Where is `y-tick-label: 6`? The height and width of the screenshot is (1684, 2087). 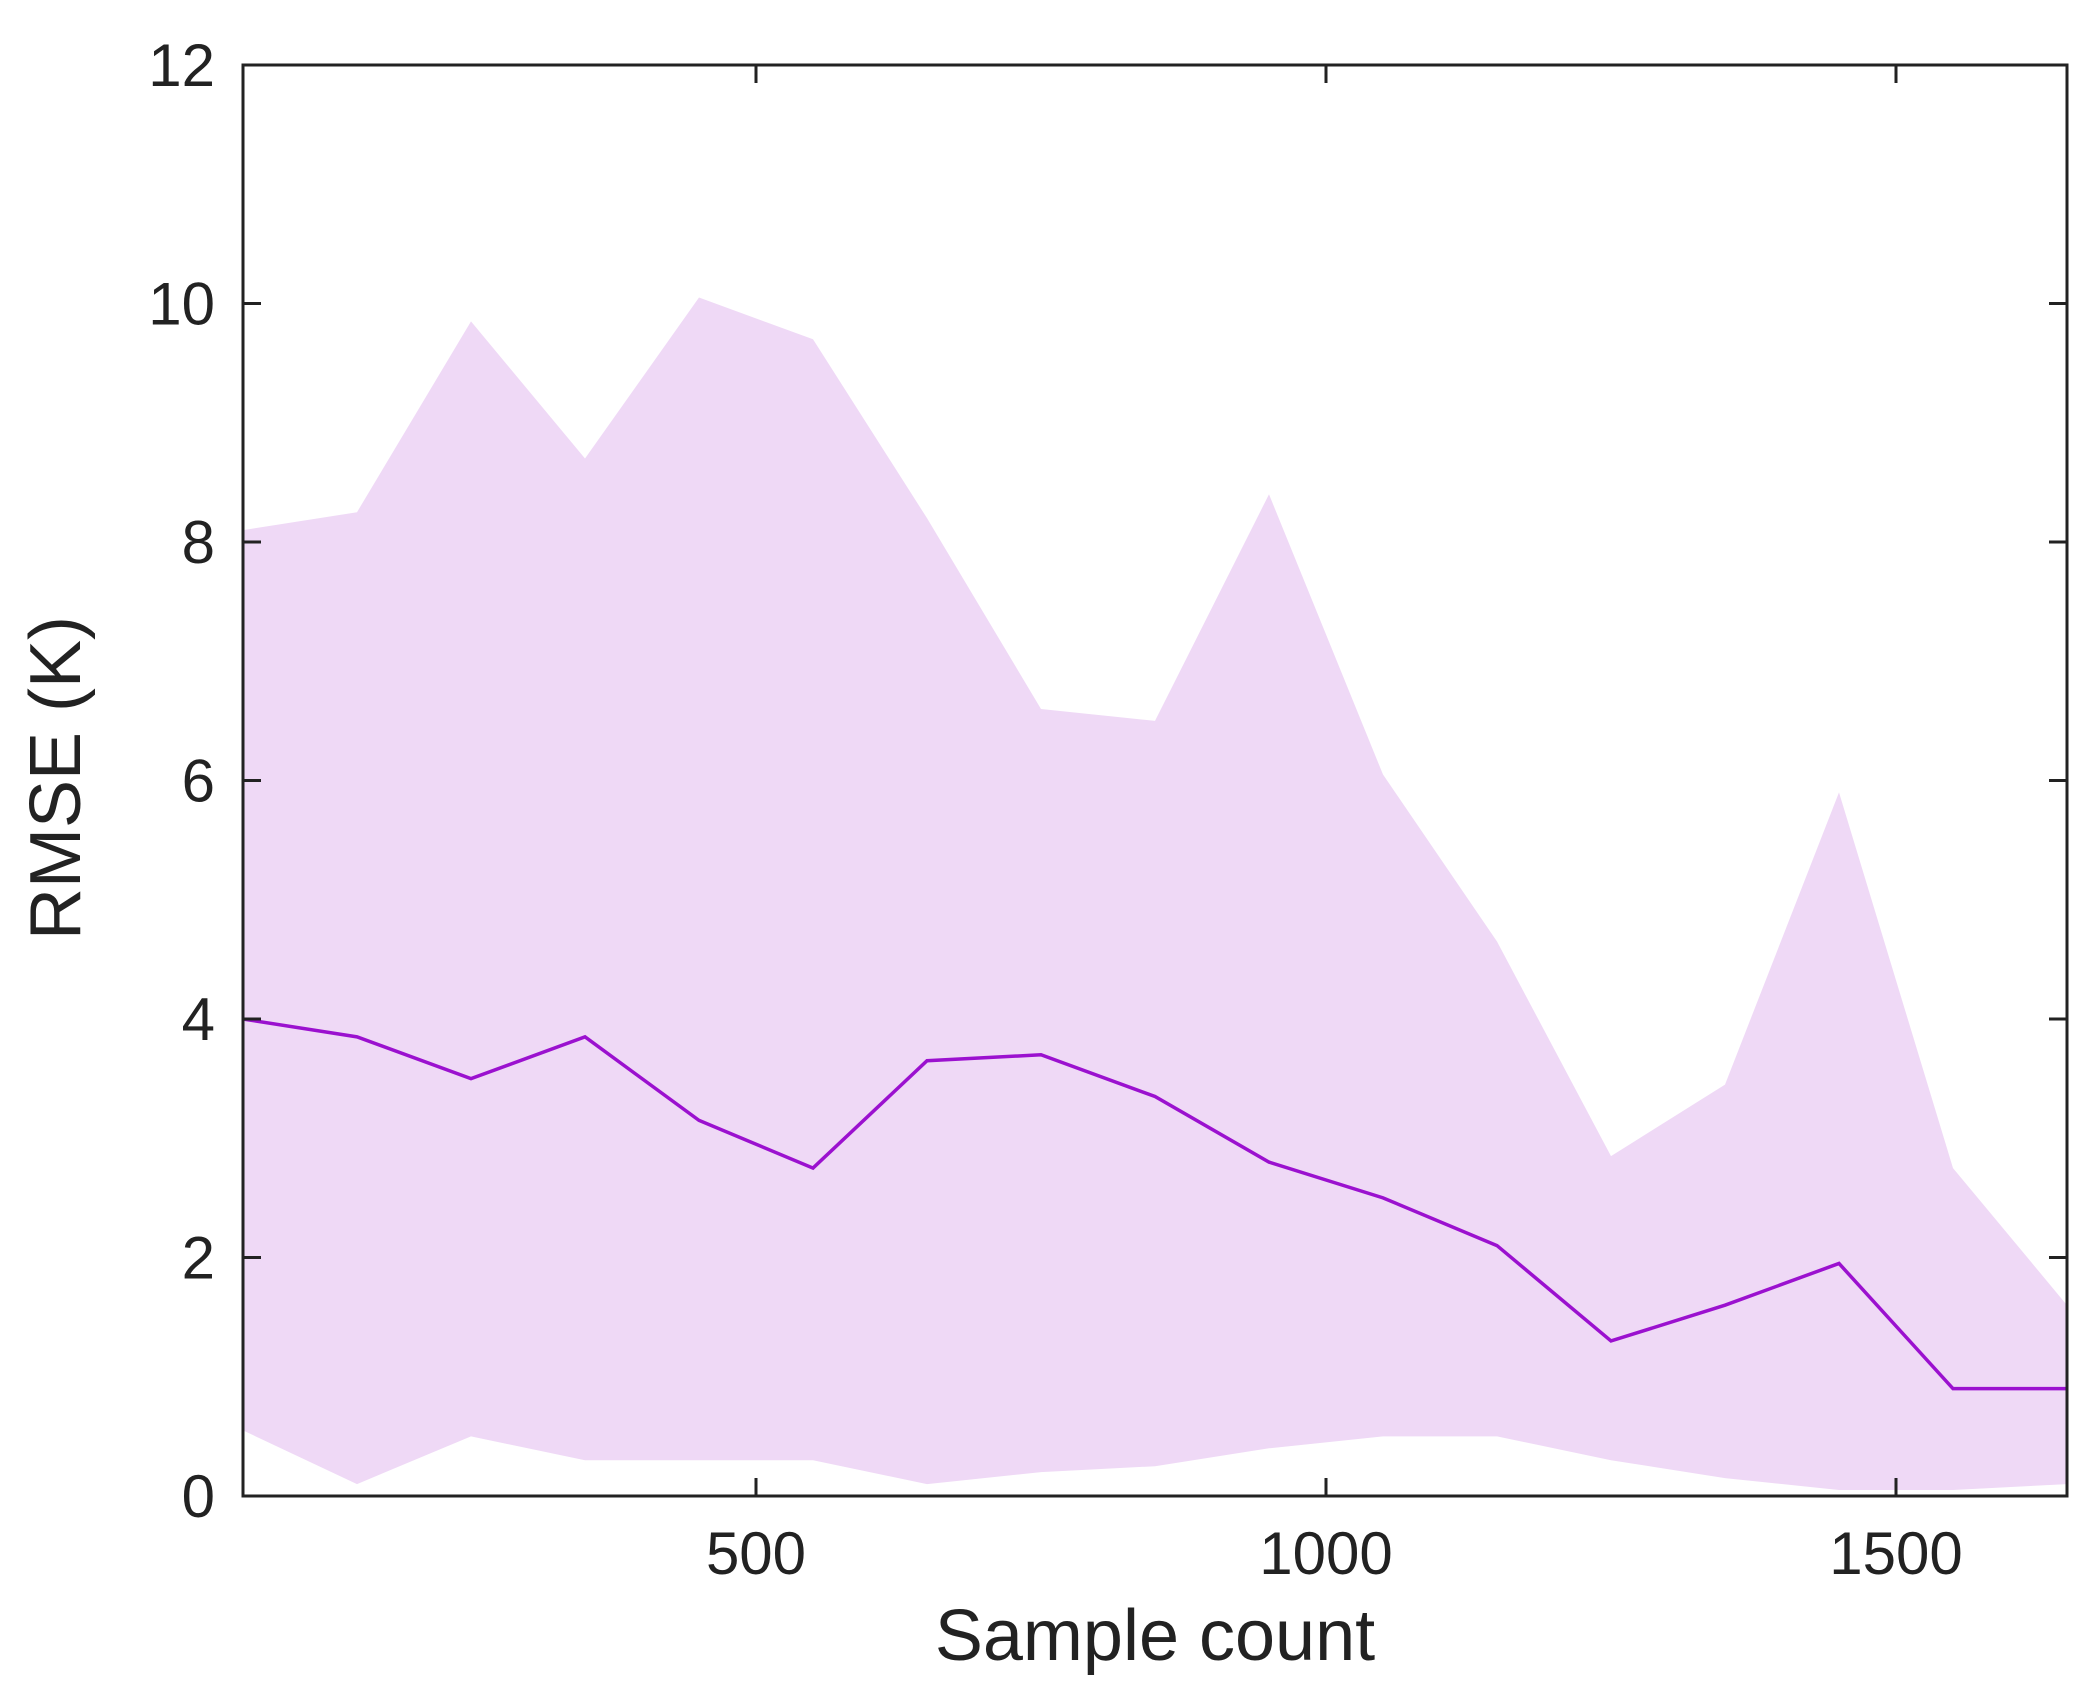
y-tick-label: 6 is located at coordinates (198, 781).